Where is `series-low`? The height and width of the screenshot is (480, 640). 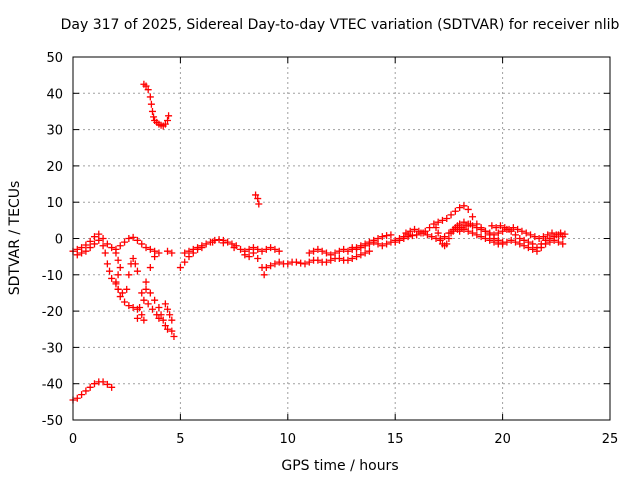 series-low is located at coordinates (92, 391).